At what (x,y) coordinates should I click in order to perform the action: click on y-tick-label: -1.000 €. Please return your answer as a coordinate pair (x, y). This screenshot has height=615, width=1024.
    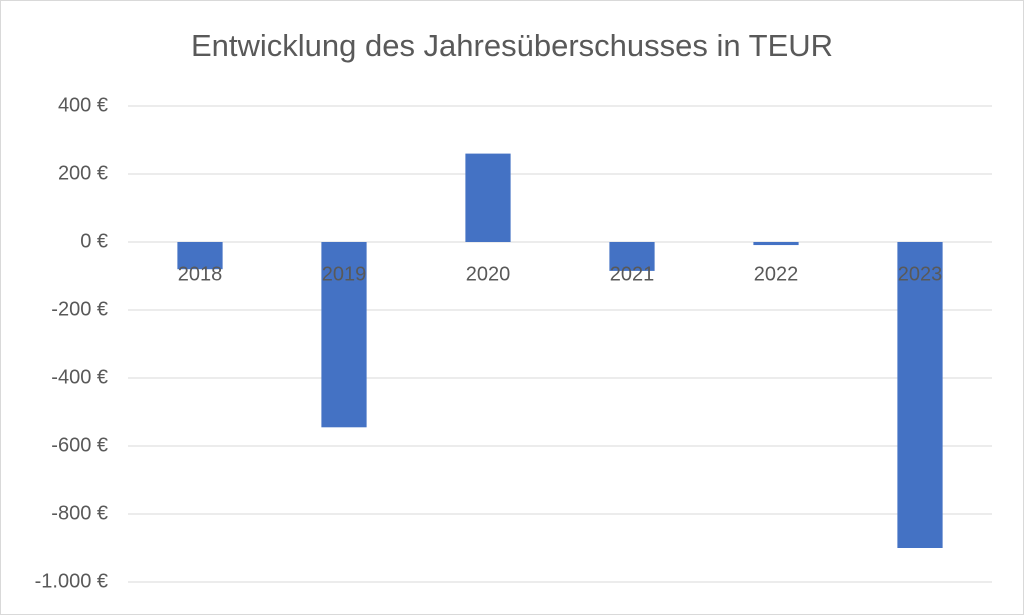
    Looking at the image, I should click on (71, 581).